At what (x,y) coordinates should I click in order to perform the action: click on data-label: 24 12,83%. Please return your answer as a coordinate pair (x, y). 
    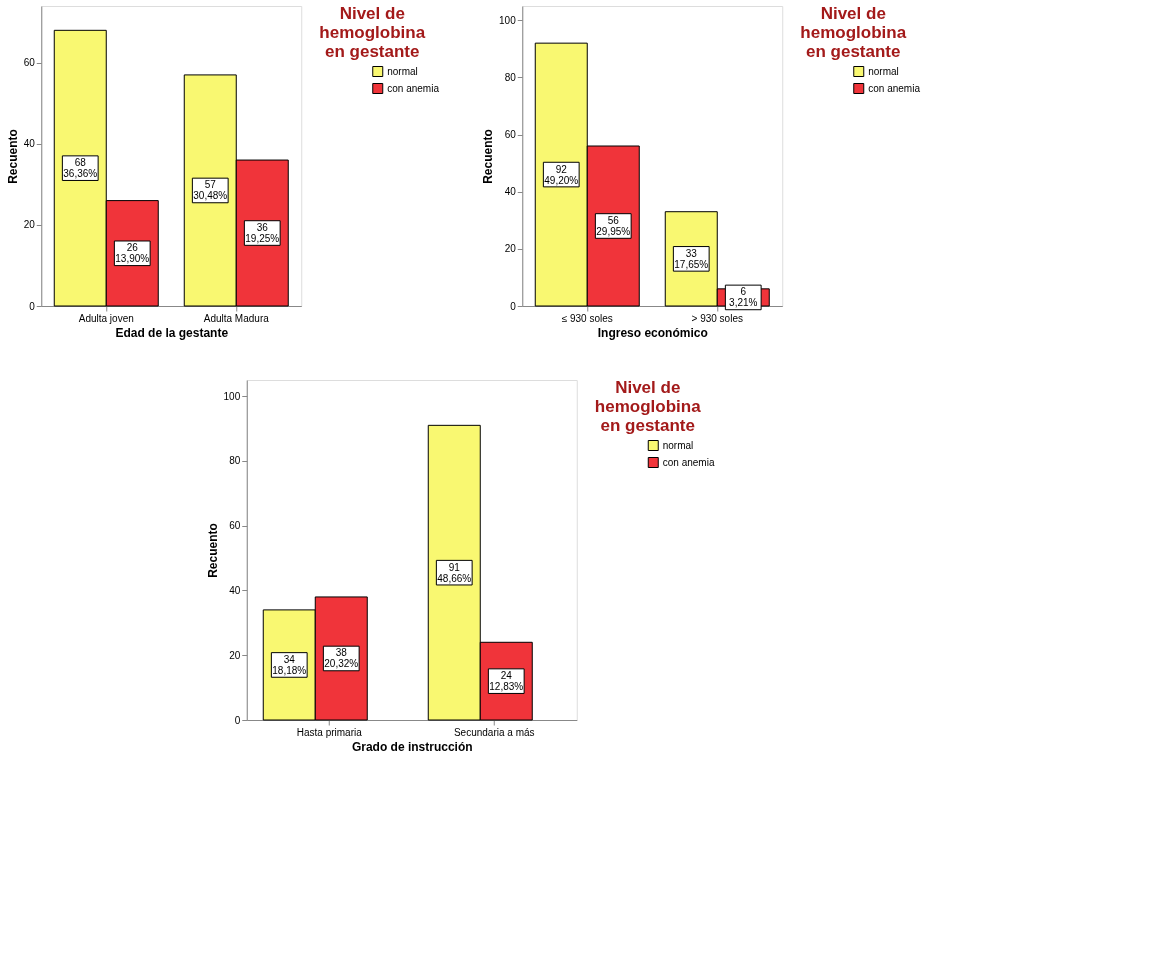
    Looking at the image, I should click on (506, 681).